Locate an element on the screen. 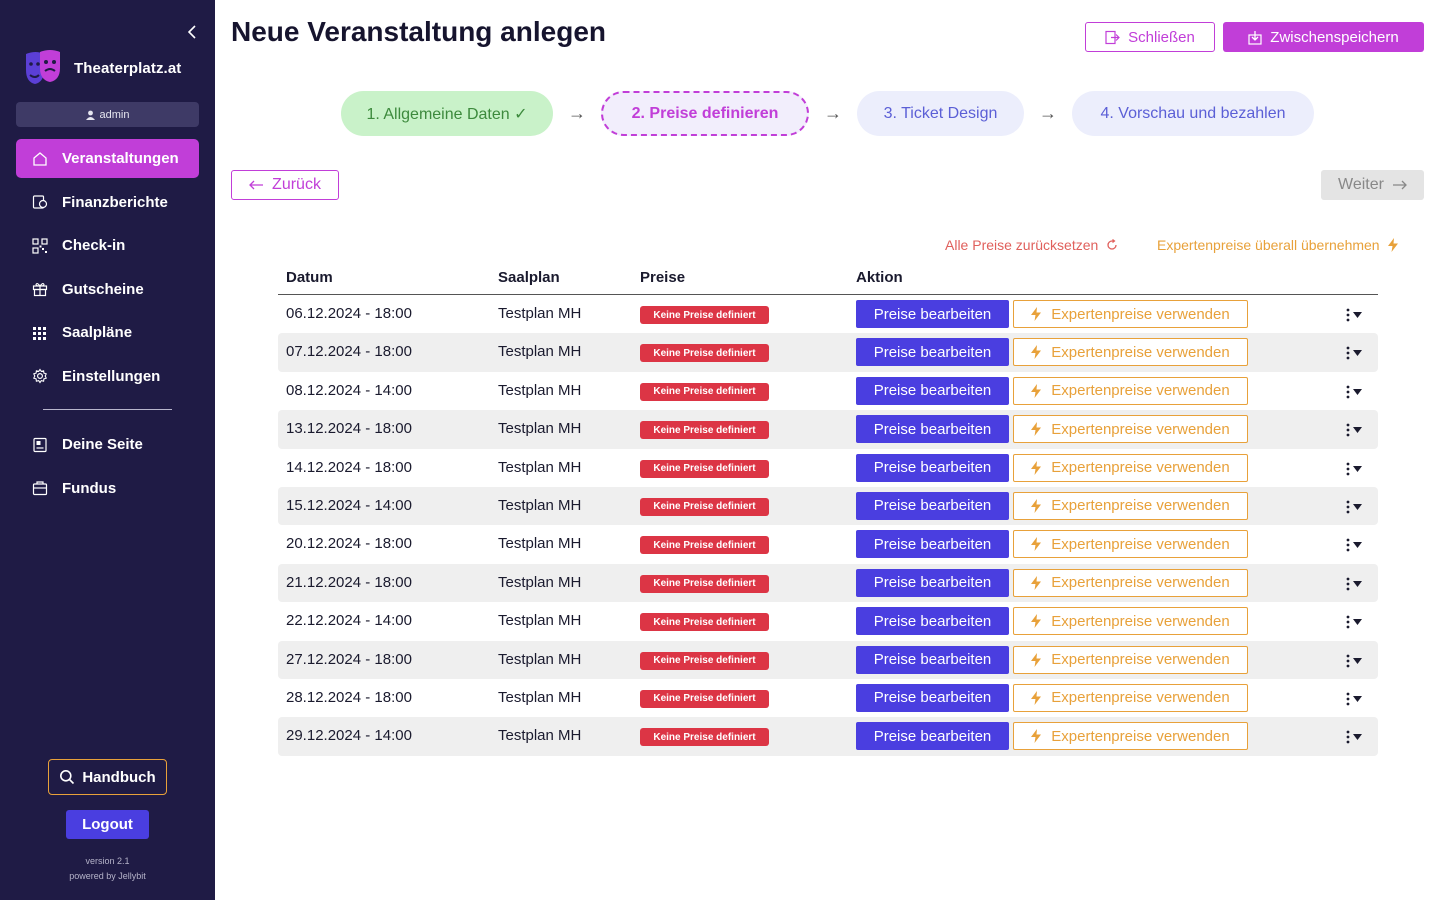 The width and height of the screenshot is (1440, 900). close-button: Schließen is located at coordinates (1150, 37).